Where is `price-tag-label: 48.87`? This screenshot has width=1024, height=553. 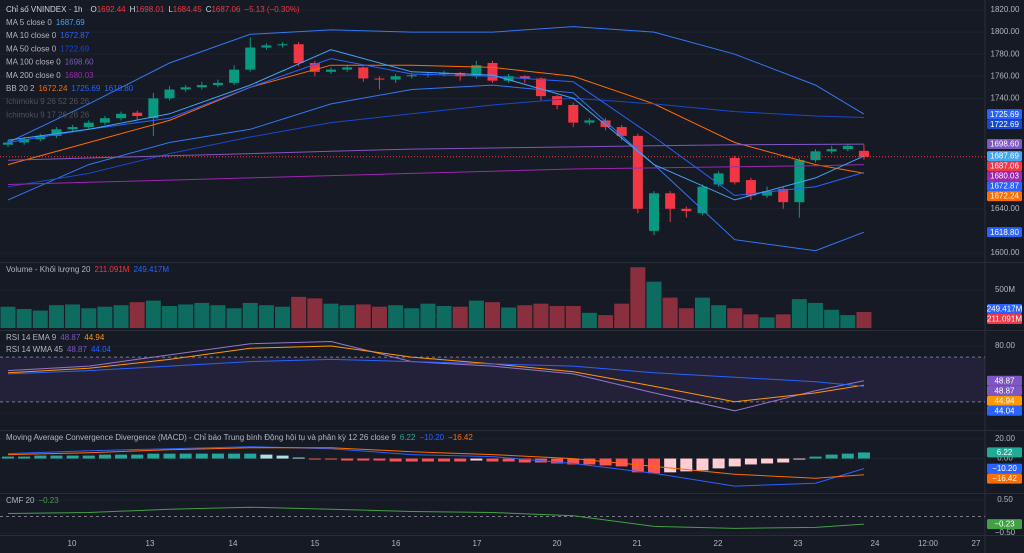 price-tag-label: 48.87 is located at coordinates (1004, 380).